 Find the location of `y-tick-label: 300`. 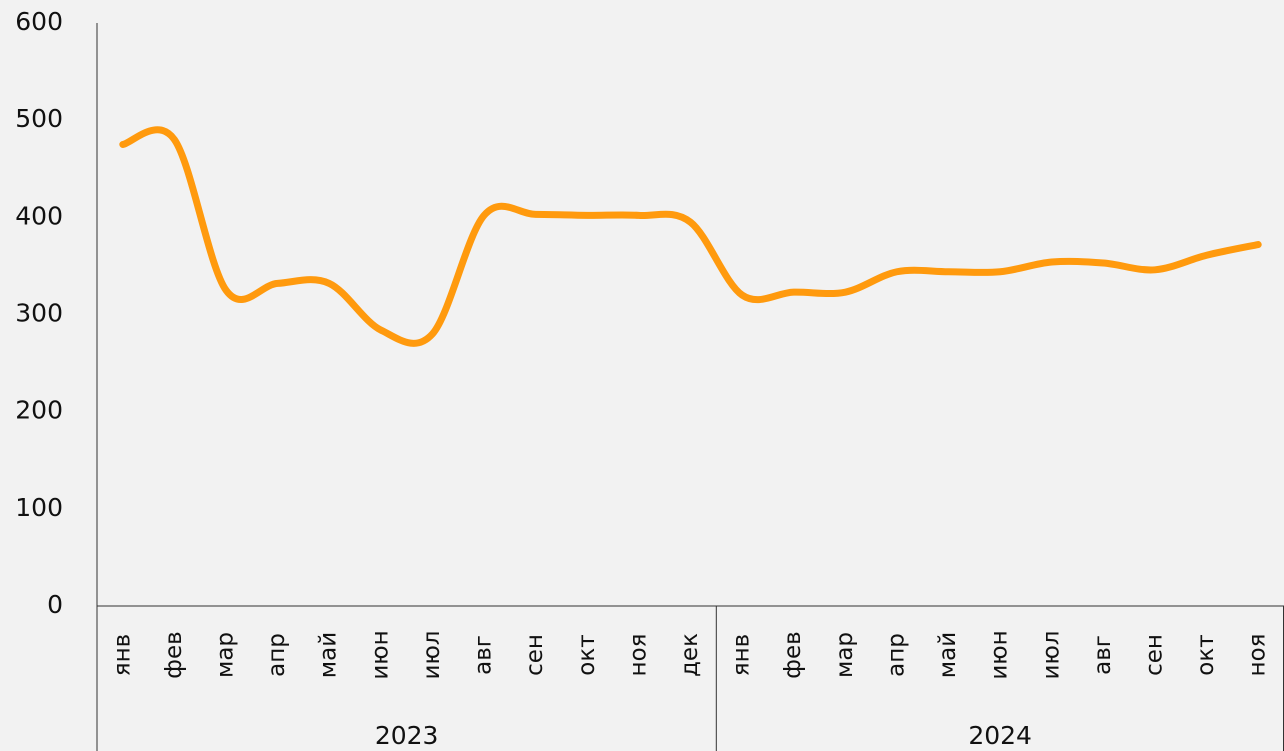

y-tick-label: 300 is located at coordinates (39, 313).